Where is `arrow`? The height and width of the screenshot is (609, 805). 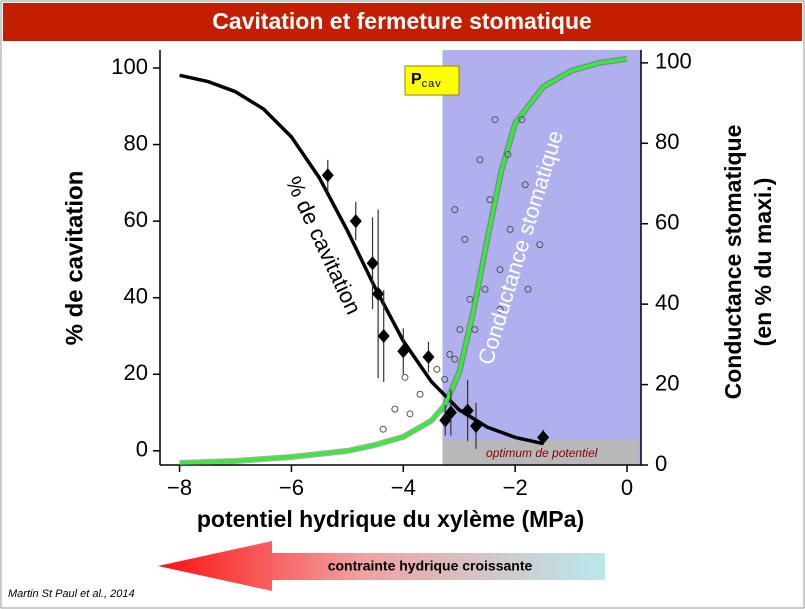
arrow is located at coordinates (381, 566).